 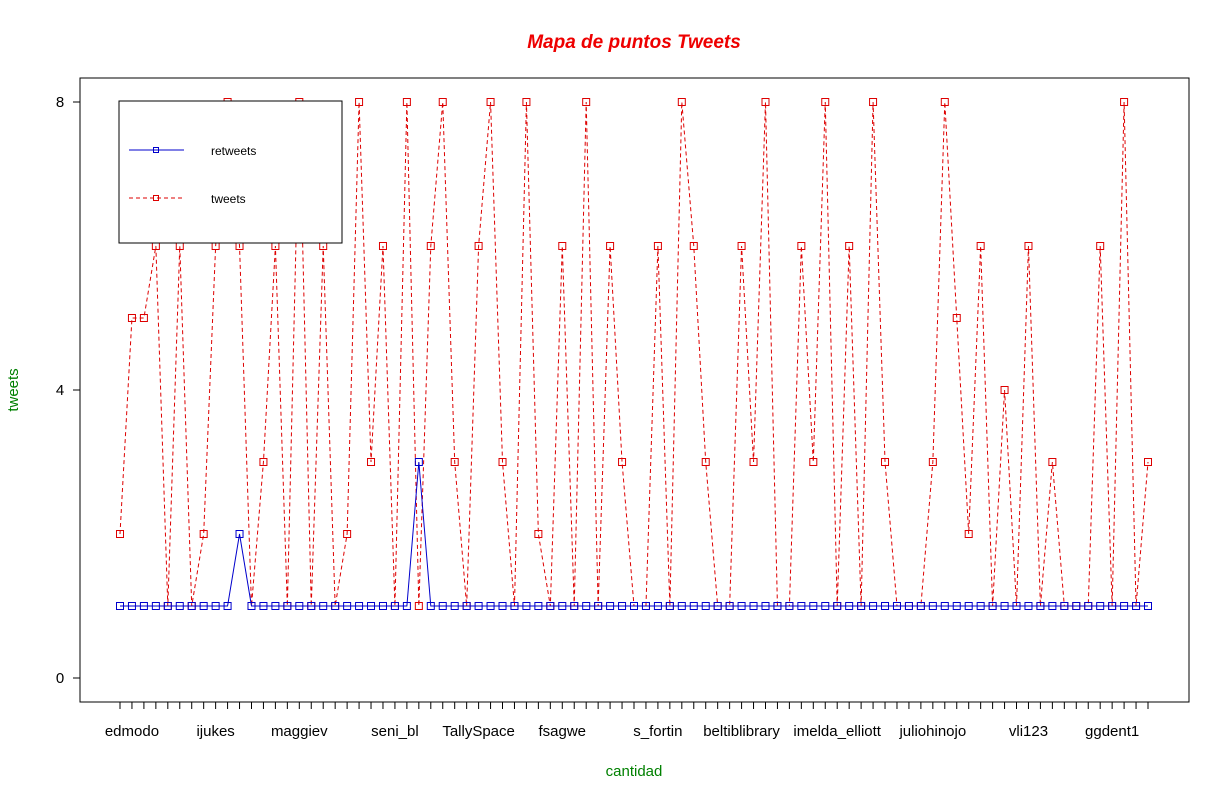 What do you see at coordinates (837, 731) in the screenshot?
I see `x-tick-label: imelda_elliott` at bounding box center [837, 731].